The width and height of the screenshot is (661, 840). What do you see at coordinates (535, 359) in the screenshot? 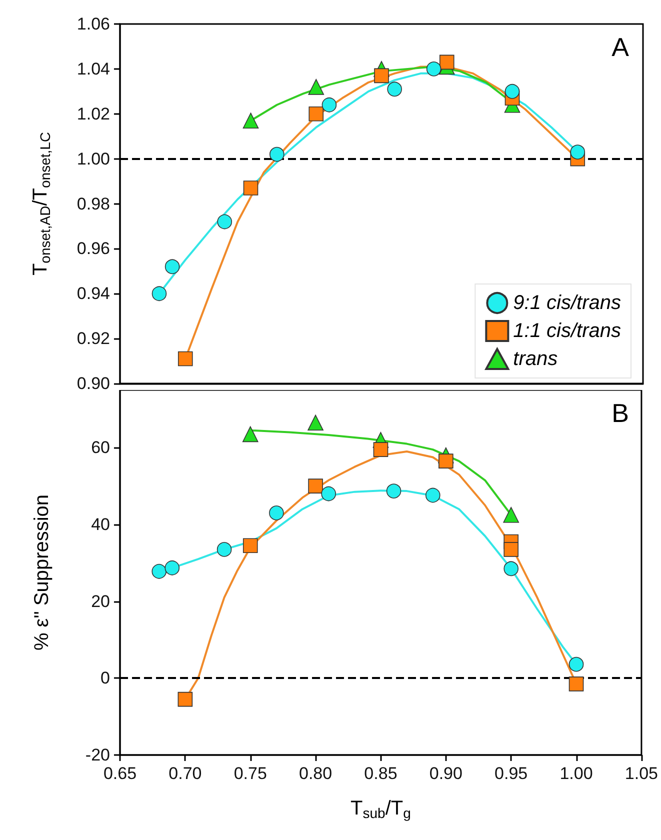
I see `legend-label: trans` at bounding box center [535, 359].